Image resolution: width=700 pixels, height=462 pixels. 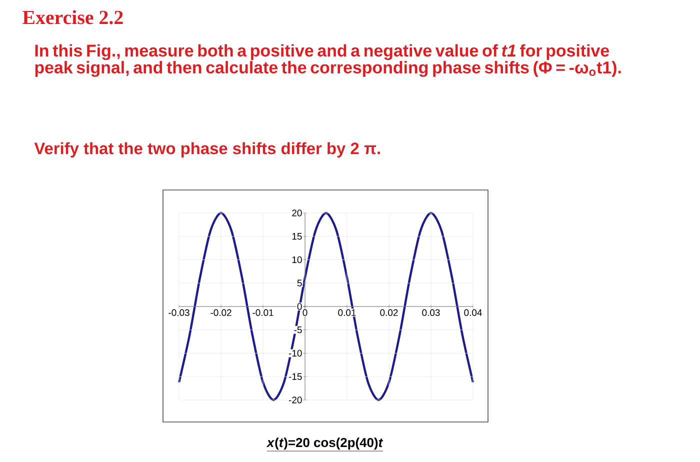 I want to click on x-tick-label: -0.02, so click(x=221, y=312).